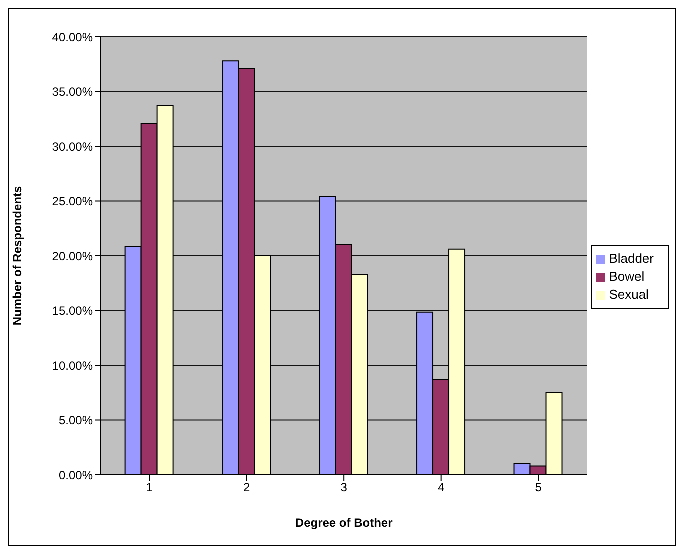  Describe the element at coordinates (73, 256) in the screenshot. I see `y-tick-label: 20.00%` at that location.